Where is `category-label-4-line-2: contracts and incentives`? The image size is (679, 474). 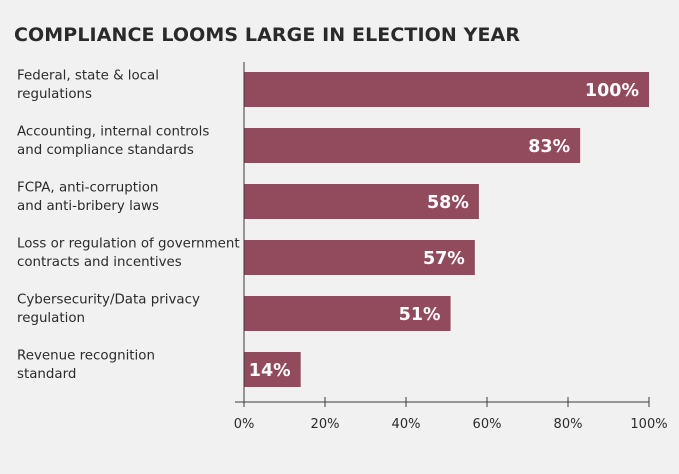
category-label-4-line-2: contracts and incentives is located at coordinates (99, 262).